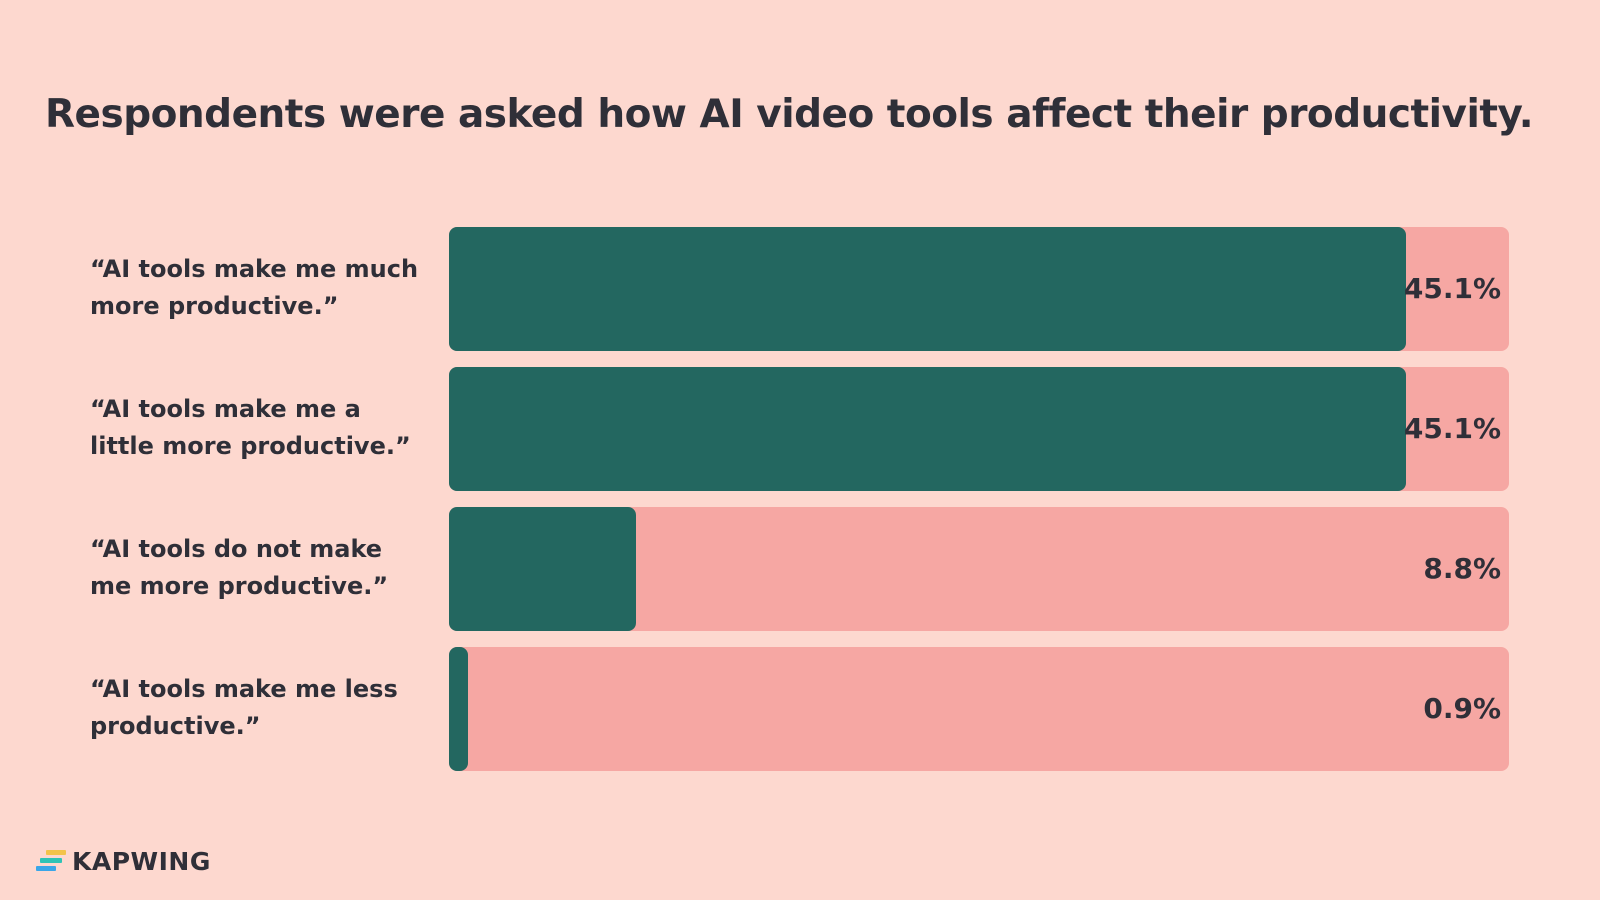  I want to click on bar-track: 8.8%, so click(979, 569).